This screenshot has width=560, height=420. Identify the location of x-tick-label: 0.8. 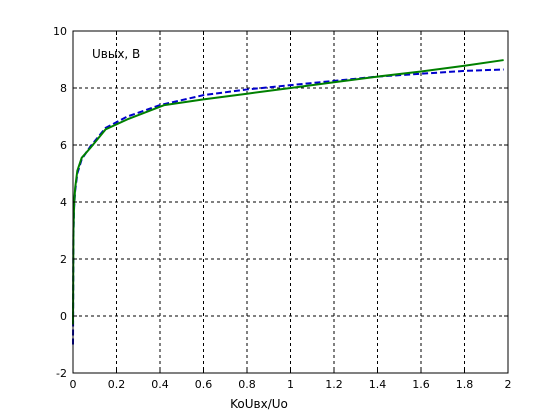
(247, 384).